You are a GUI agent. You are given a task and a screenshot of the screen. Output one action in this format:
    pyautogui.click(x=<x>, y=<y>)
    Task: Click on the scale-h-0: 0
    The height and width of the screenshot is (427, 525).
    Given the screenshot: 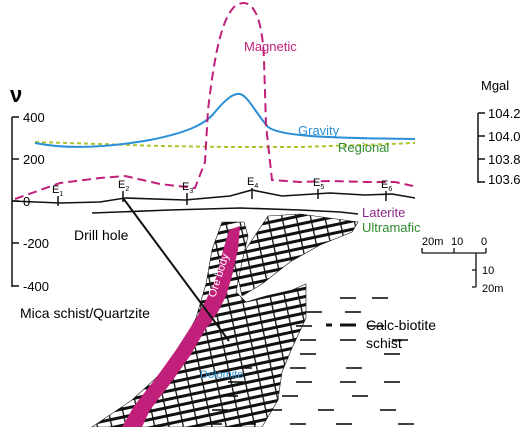 What is the action you would take?
    pyautogui.click(x=484, y=242)
    